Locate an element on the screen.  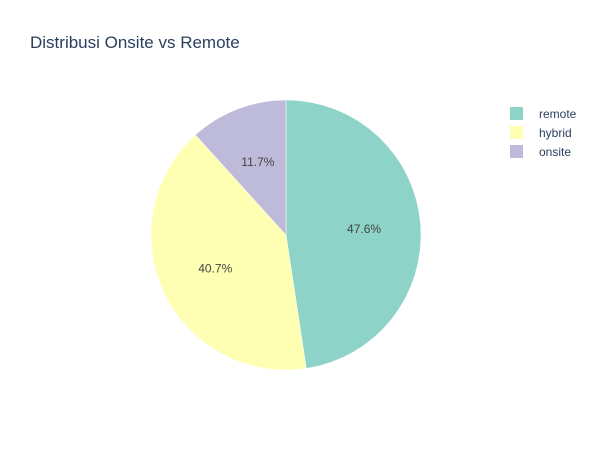
legend-item-onsite: onsite is located at coordinates (543, 151).